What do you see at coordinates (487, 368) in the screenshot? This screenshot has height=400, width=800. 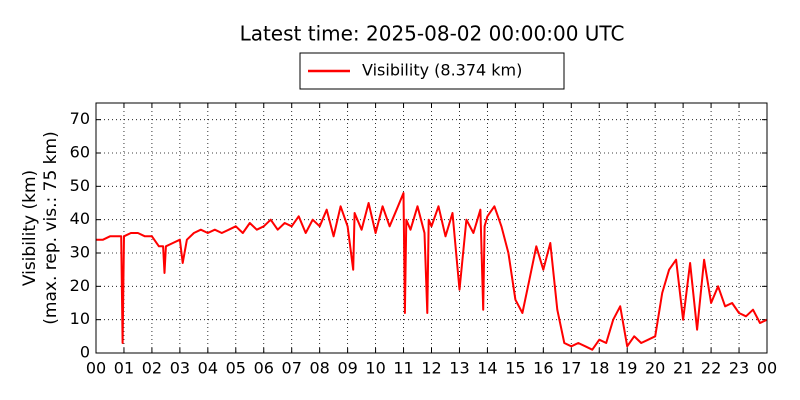 I see `x-tick-label: 14` at bounding box center [487, 368].